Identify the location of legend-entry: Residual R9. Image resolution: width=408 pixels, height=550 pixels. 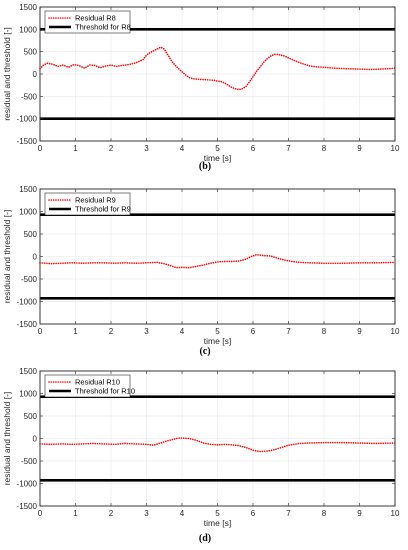
(95, 200).